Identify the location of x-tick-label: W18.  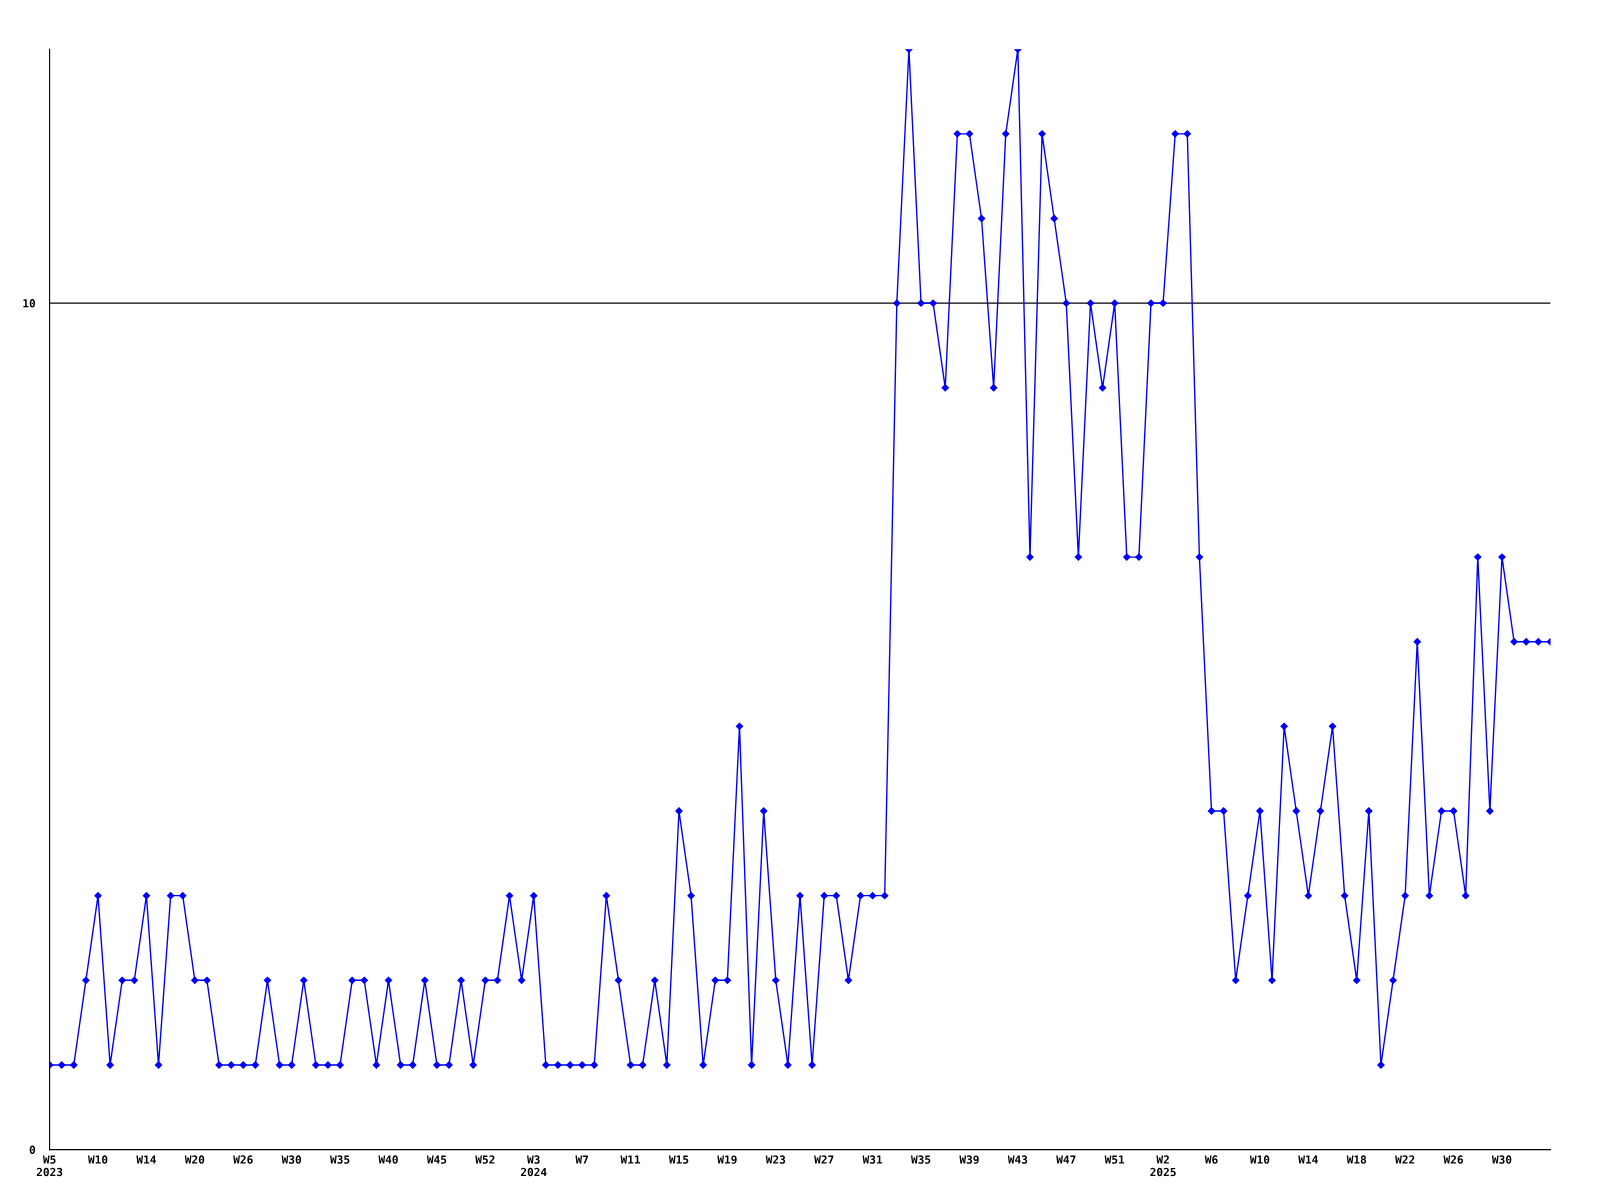
(1356, 1159).